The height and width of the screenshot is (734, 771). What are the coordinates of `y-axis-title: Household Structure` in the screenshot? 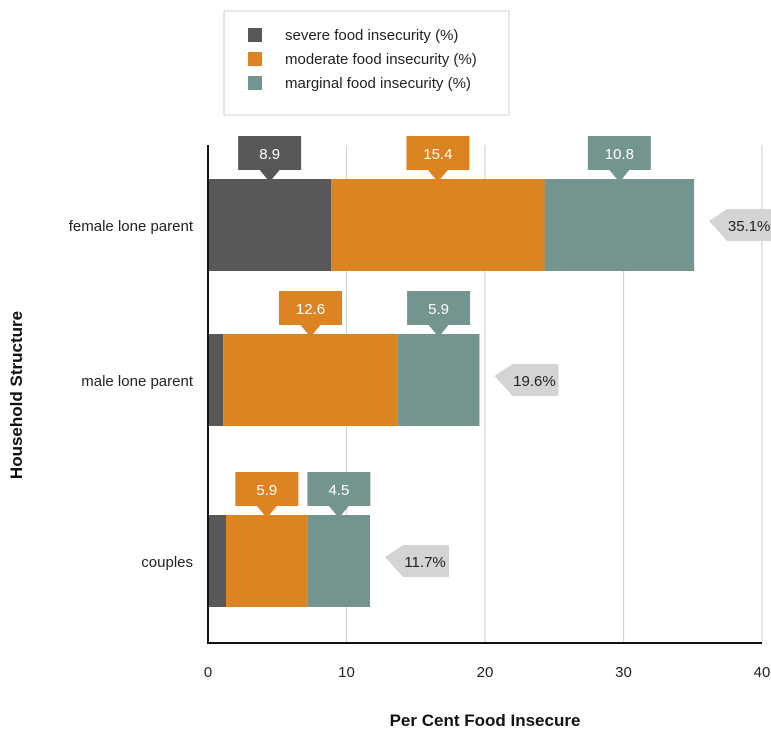 It's located at (16, 395).